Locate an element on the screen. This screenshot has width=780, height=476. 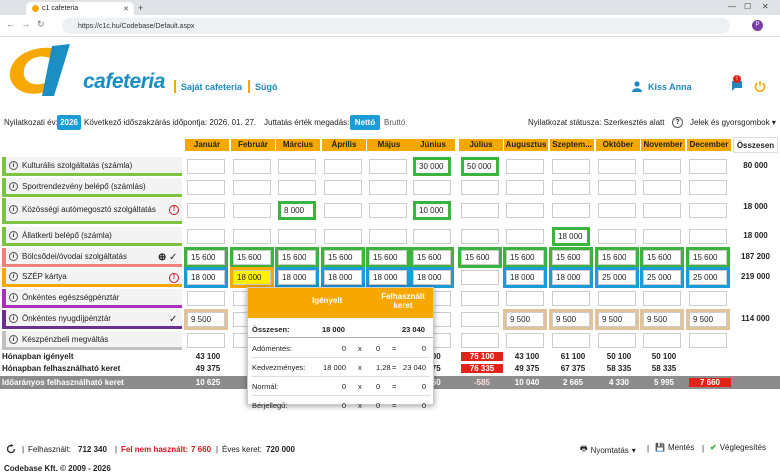
amount-input: 30 000 is located at coordinates (432, 166).